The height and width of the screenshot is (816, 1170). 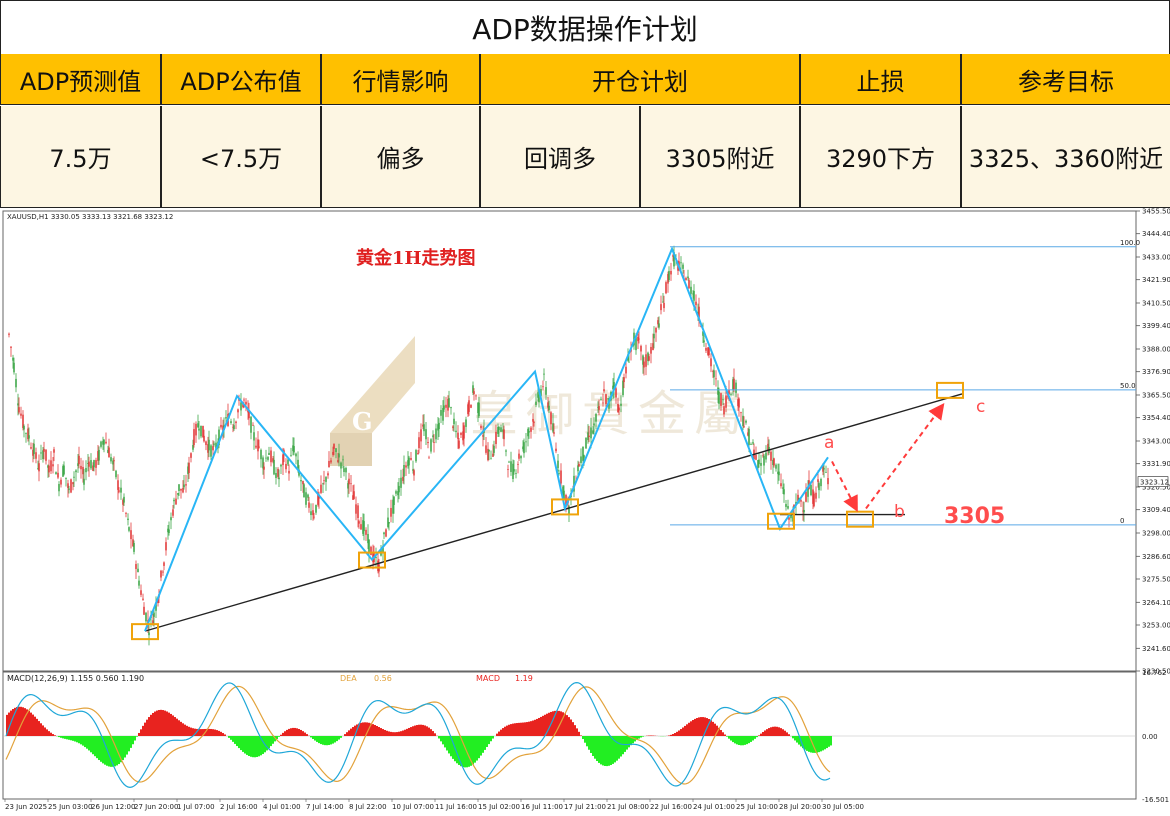 I want to click on y-tick-label: 3320.50, so click(x=1156, y=488).